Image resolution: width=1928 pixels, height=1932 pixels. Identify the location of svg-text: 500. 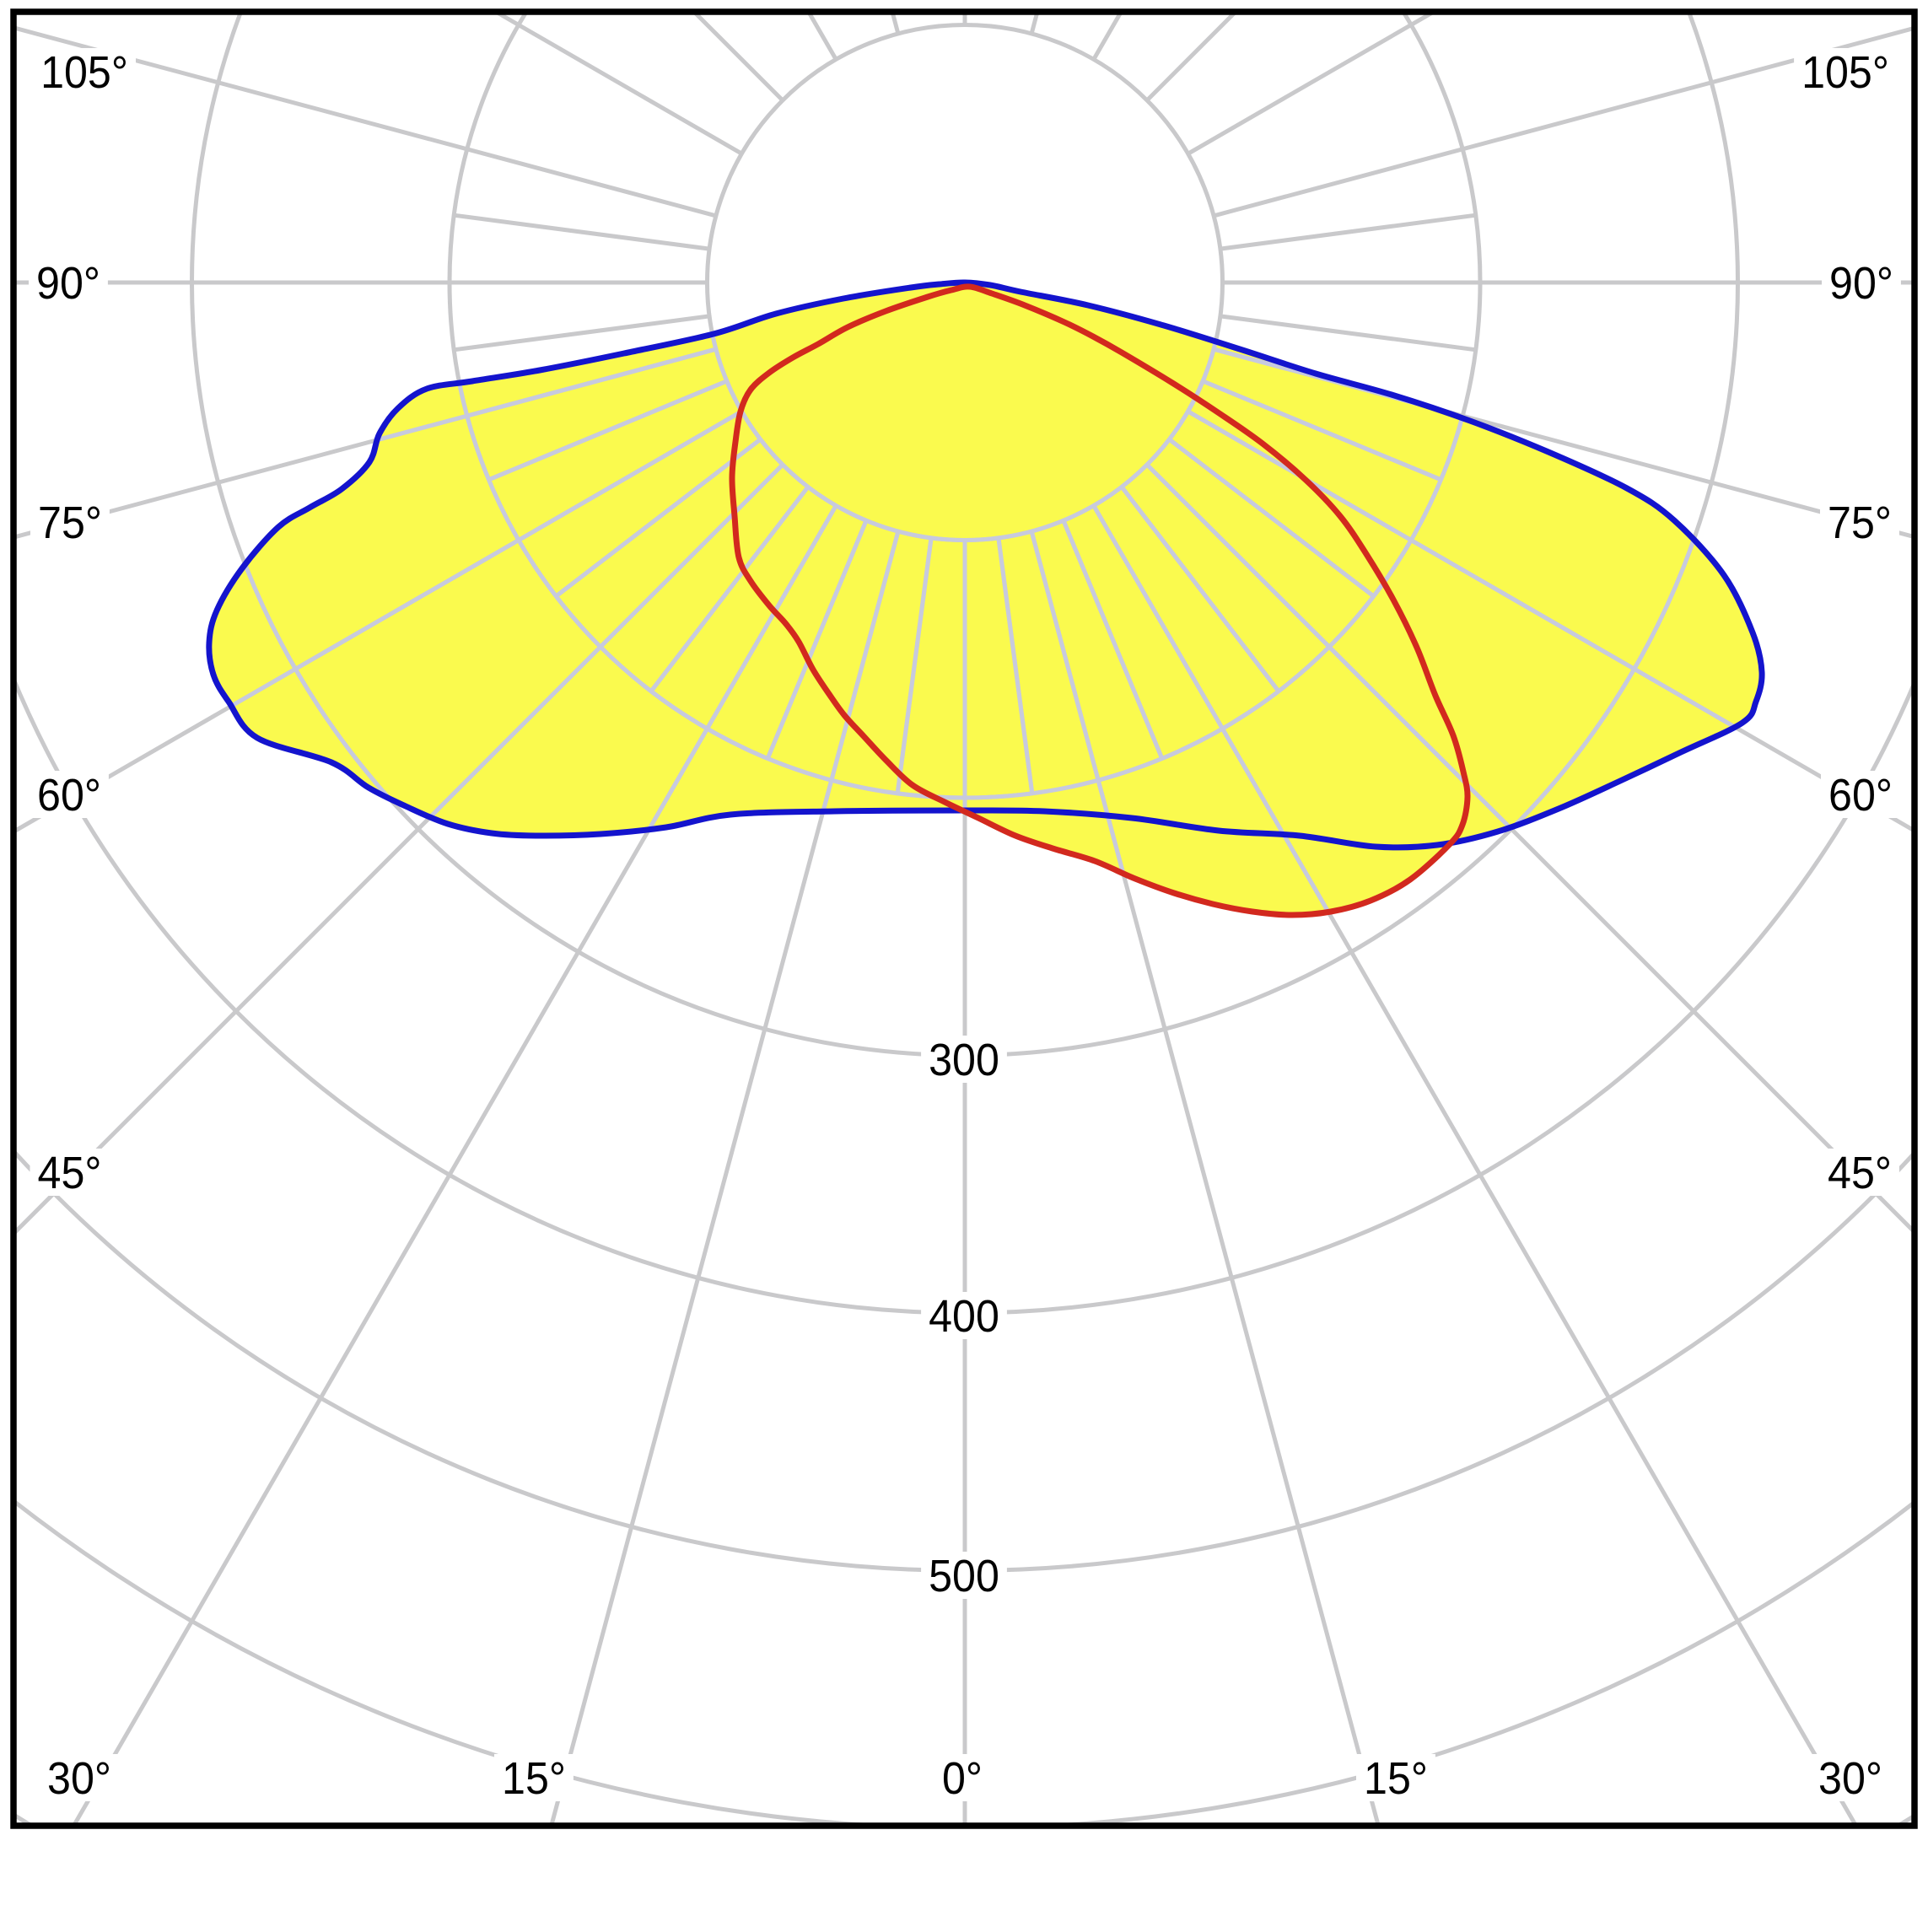
(964, 1577).